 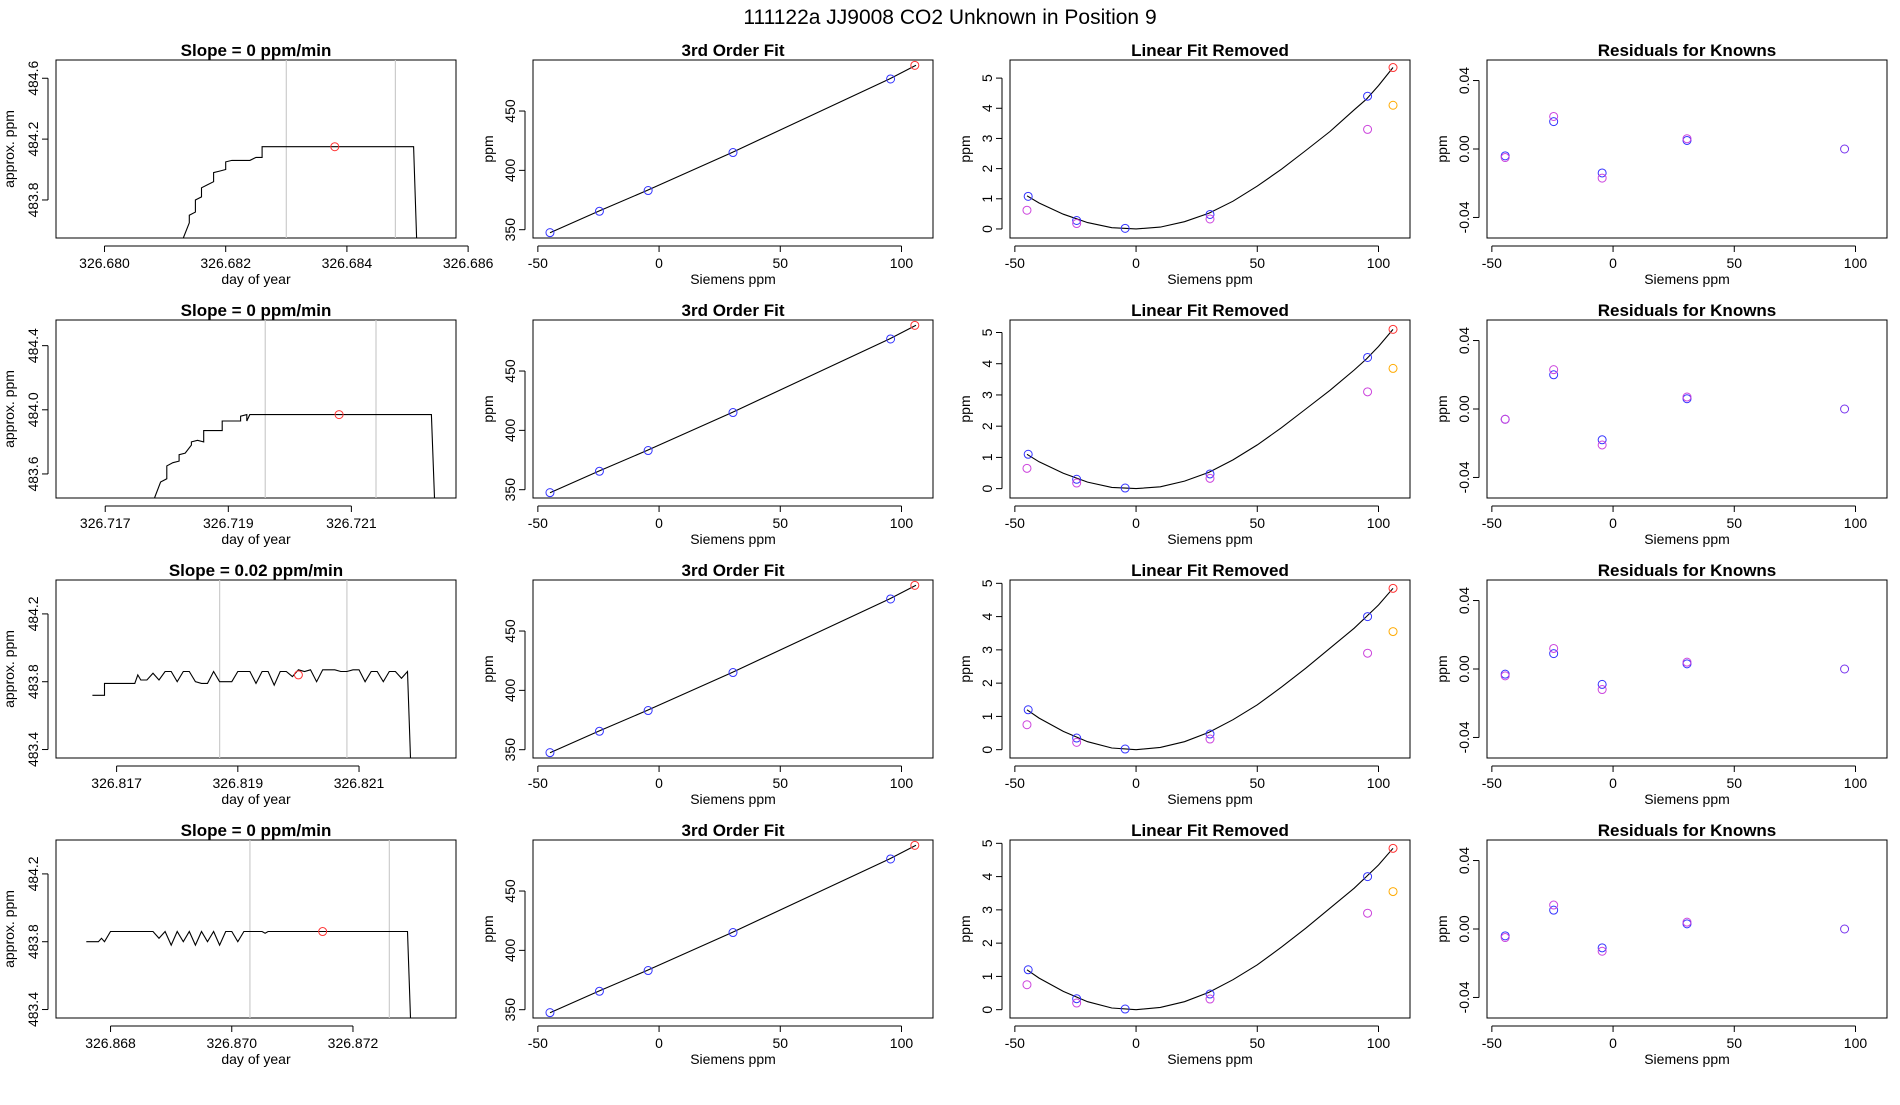 What do you see at coordinates (104, 263) in the screenshot?
I see `x-tick-label: 326.680` at bounding box center [104, 263].